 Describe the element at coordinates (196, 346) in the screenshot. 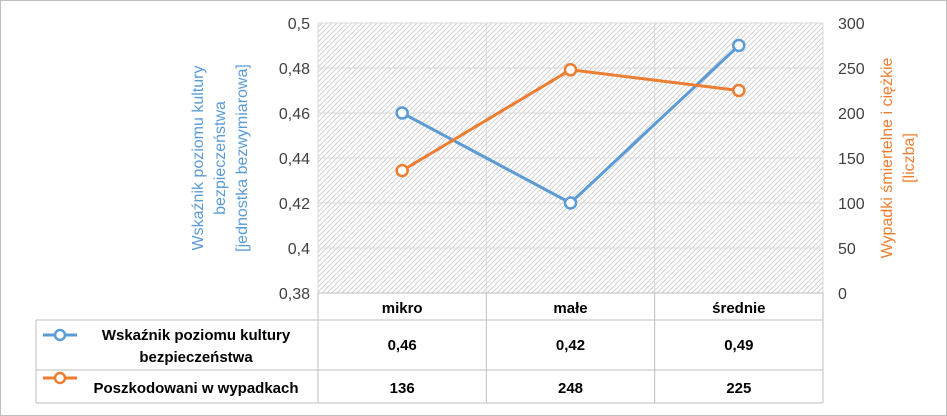

I see `series-name: Wskaźnik poziomu kultury bezpieczeństwa` at that location.